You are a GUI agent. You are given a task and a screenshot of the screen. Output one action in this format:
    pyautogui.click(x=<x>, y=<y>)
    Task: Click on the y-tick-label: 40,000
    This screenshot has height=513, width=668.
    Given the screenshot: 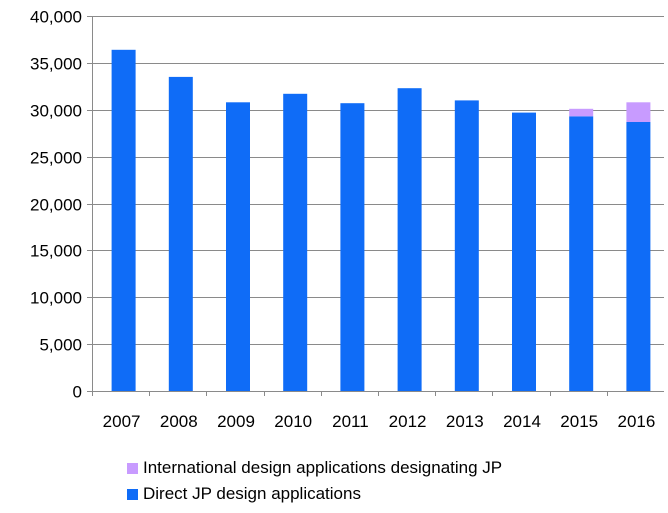 What is the action you would take?
    pyautogui.click(x=56, y=17)
    